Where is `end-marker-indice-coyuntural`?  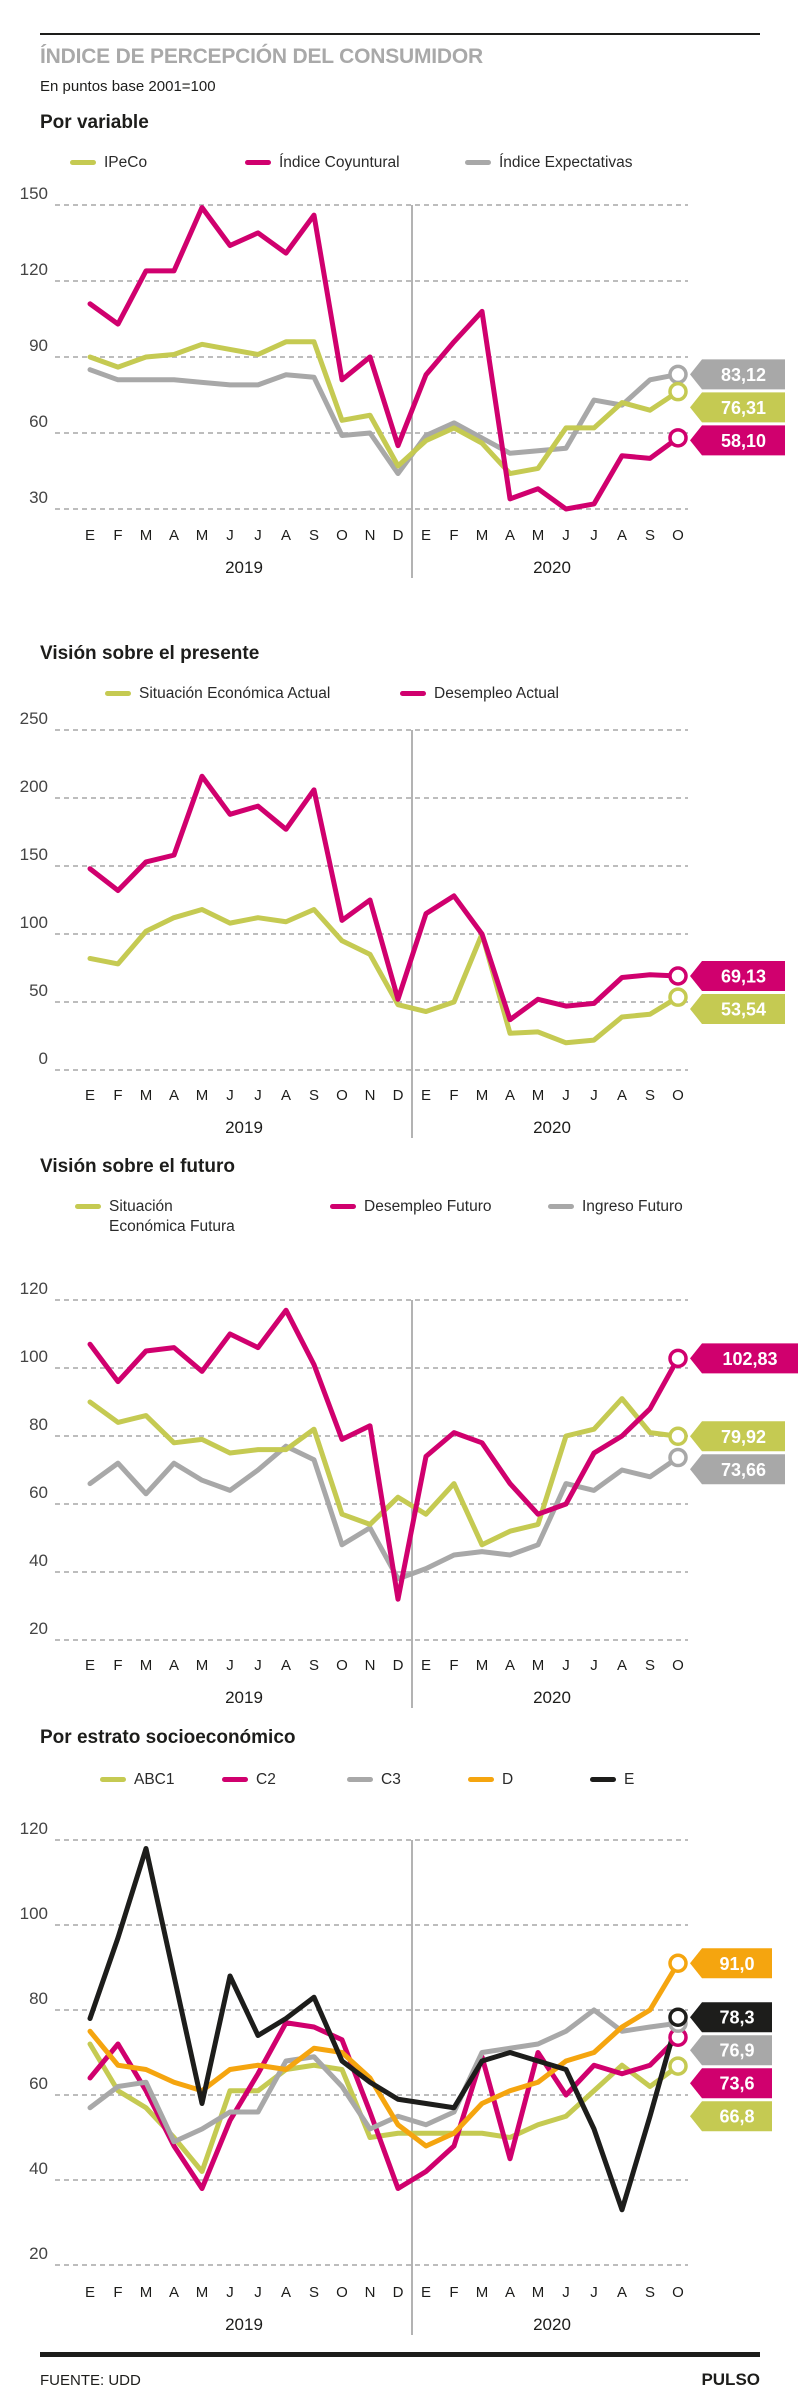
end-marker-indice-coyuntural is located at coordinates (678, 438).